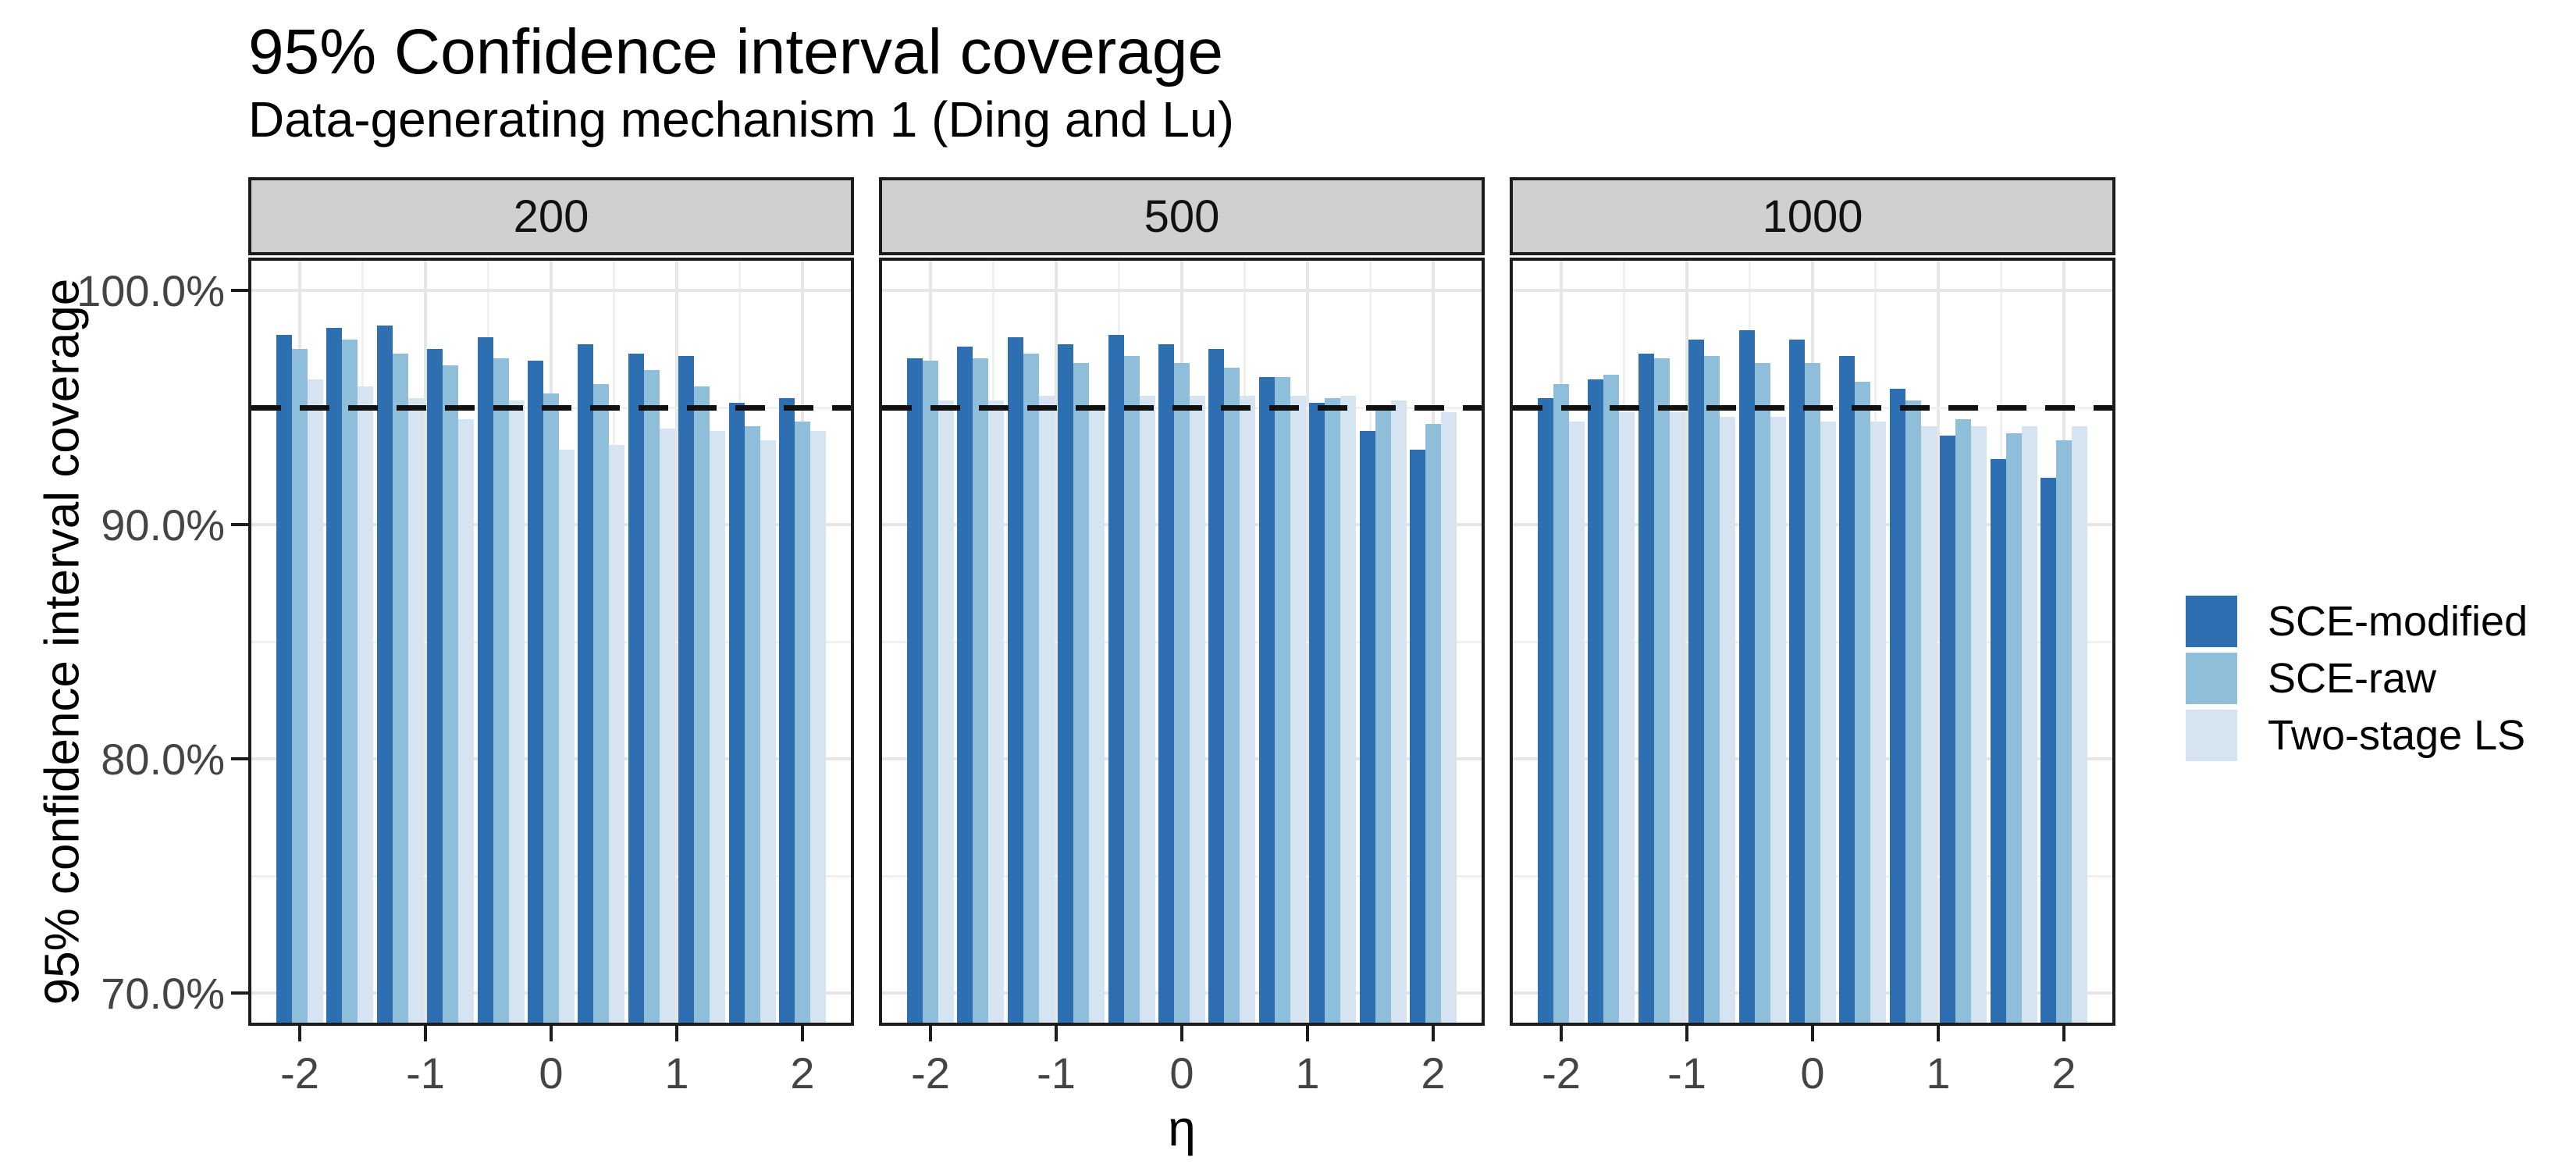 The width and height of the screenshot is (2576, 1171). I want to click on facet-strip: 1000, so click(1812, 216).